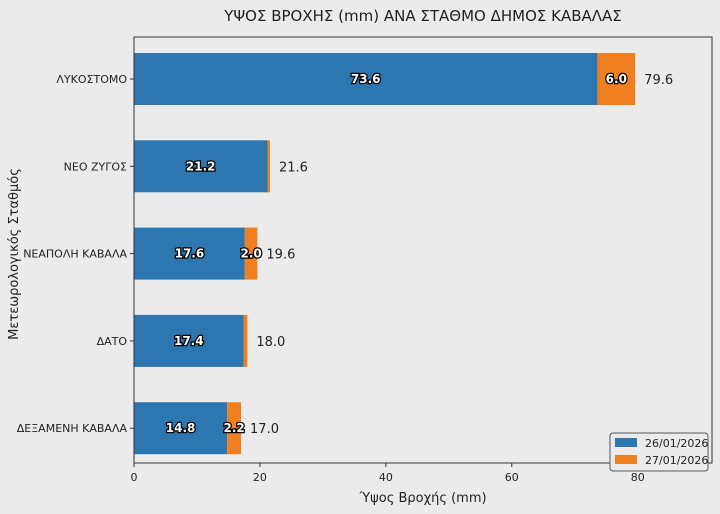 Image resolution: width=720 pixels, height=514 pixels. What do you see at coordinates (659, 452) in the screenshot?
I see `legend: 26/01/2026 27/01/2026` at bounding box center [659, 452].